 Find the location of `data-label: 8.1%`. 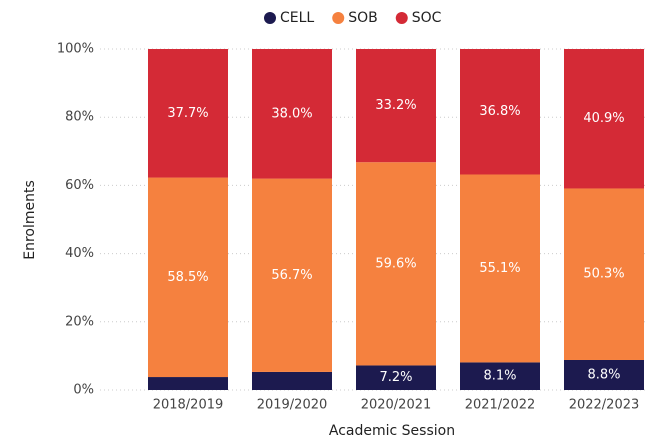

data-label: 8.1% is located at coordinates (499, 376).